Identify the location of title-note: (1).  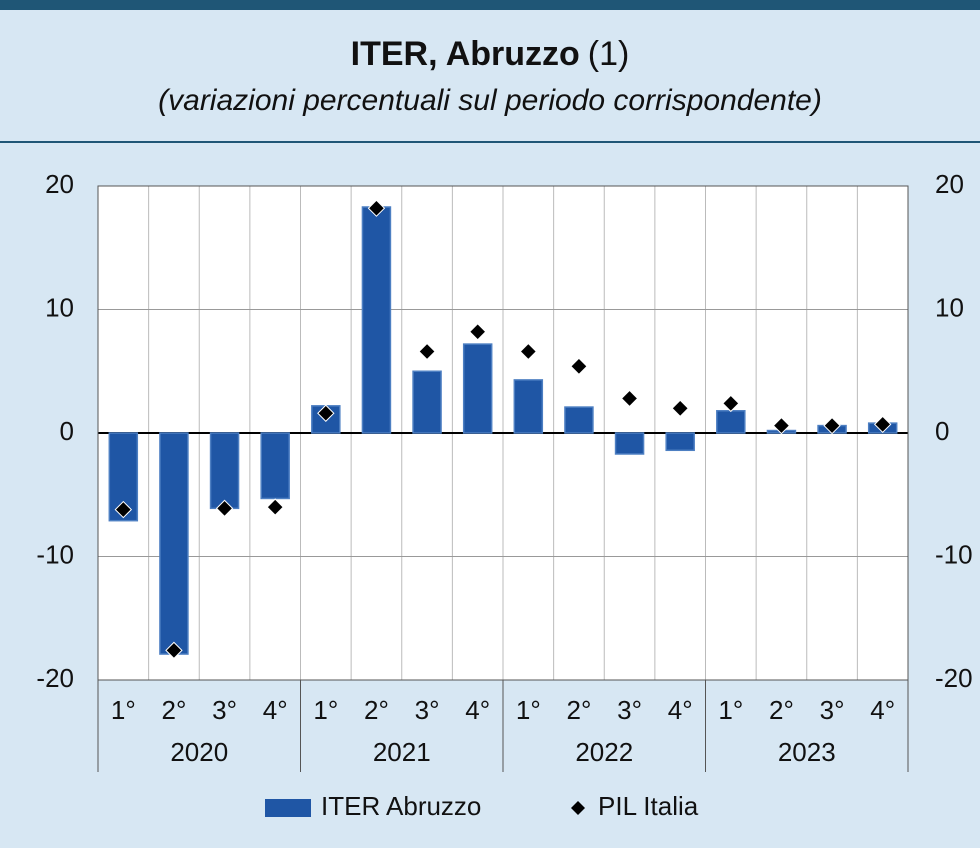
(609, 54).